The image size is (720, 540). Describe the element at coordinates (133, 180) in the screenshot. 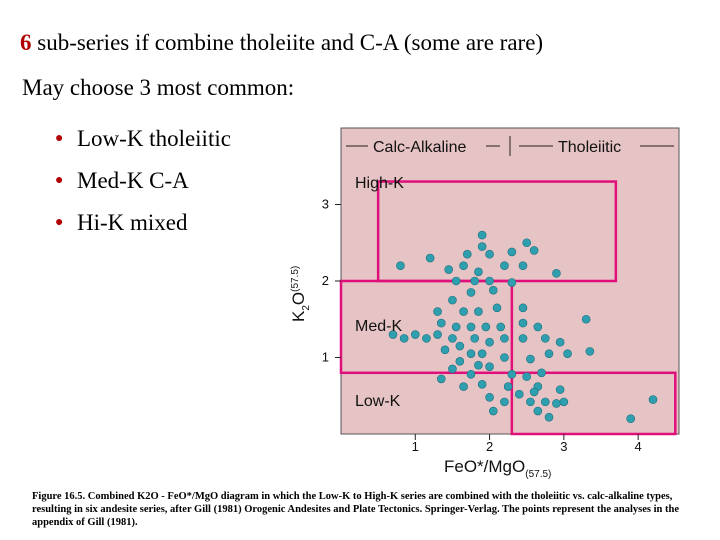

I see `bullet-text: Med-K C-A` at that location.